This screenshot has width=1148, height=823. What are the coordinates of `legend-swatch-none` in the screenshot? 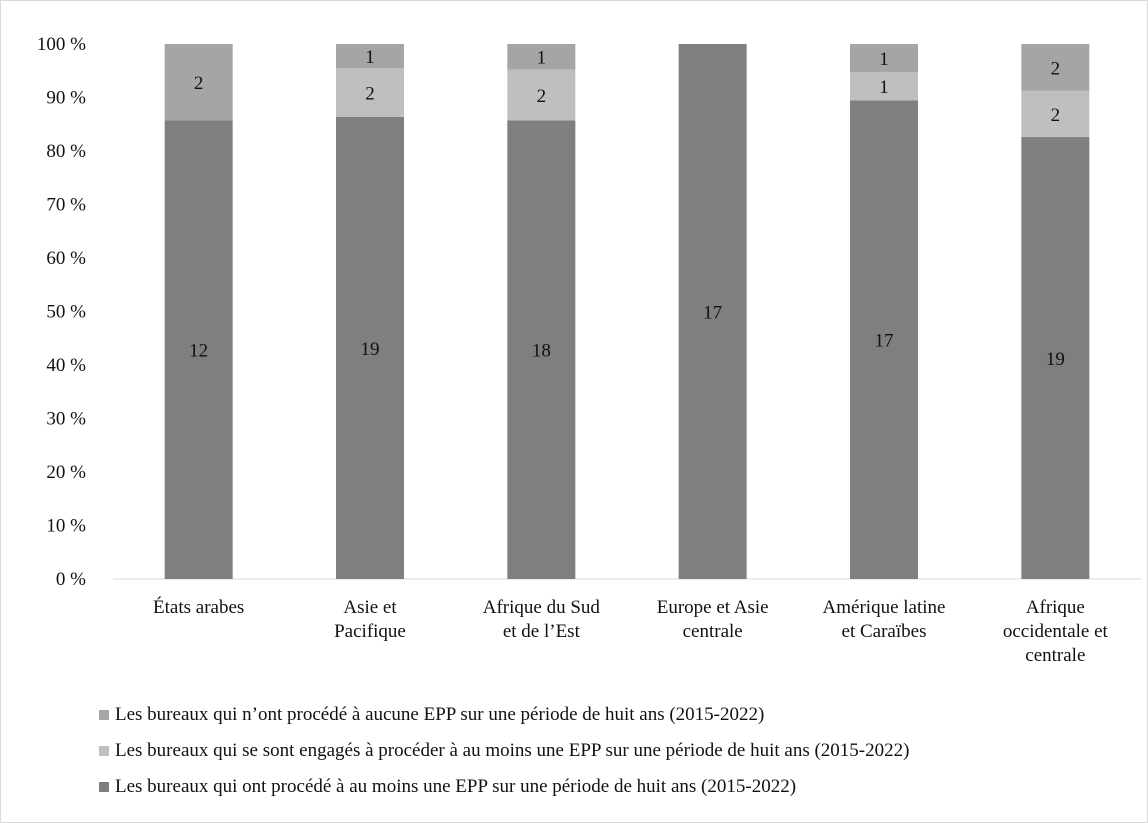 It's located at (104, 715).